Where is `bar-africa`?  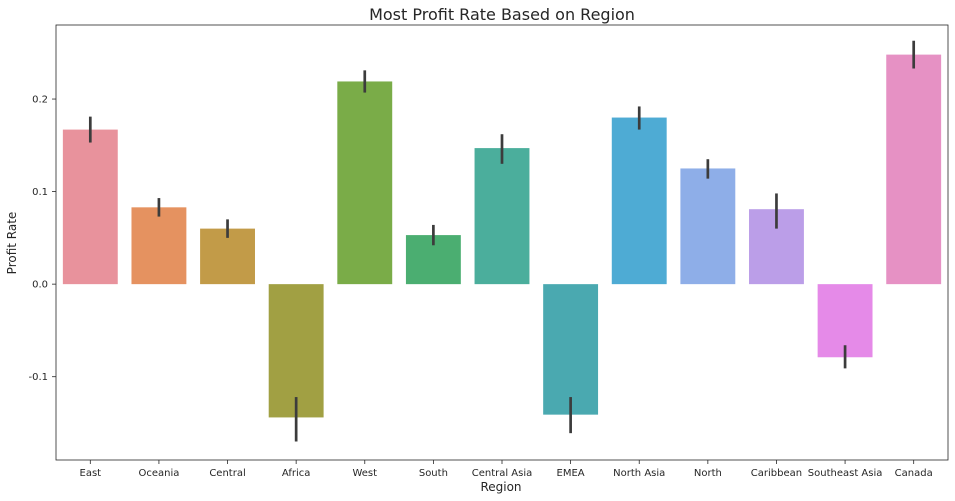
bar-africa is located at coordinates (296, 351).